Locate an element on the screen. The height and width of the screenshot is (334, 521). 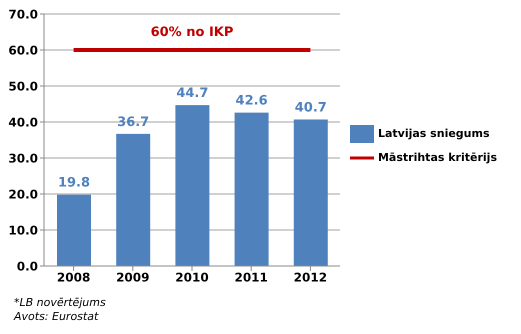
data-label: 40.7 is located at coordinates (310, 108).